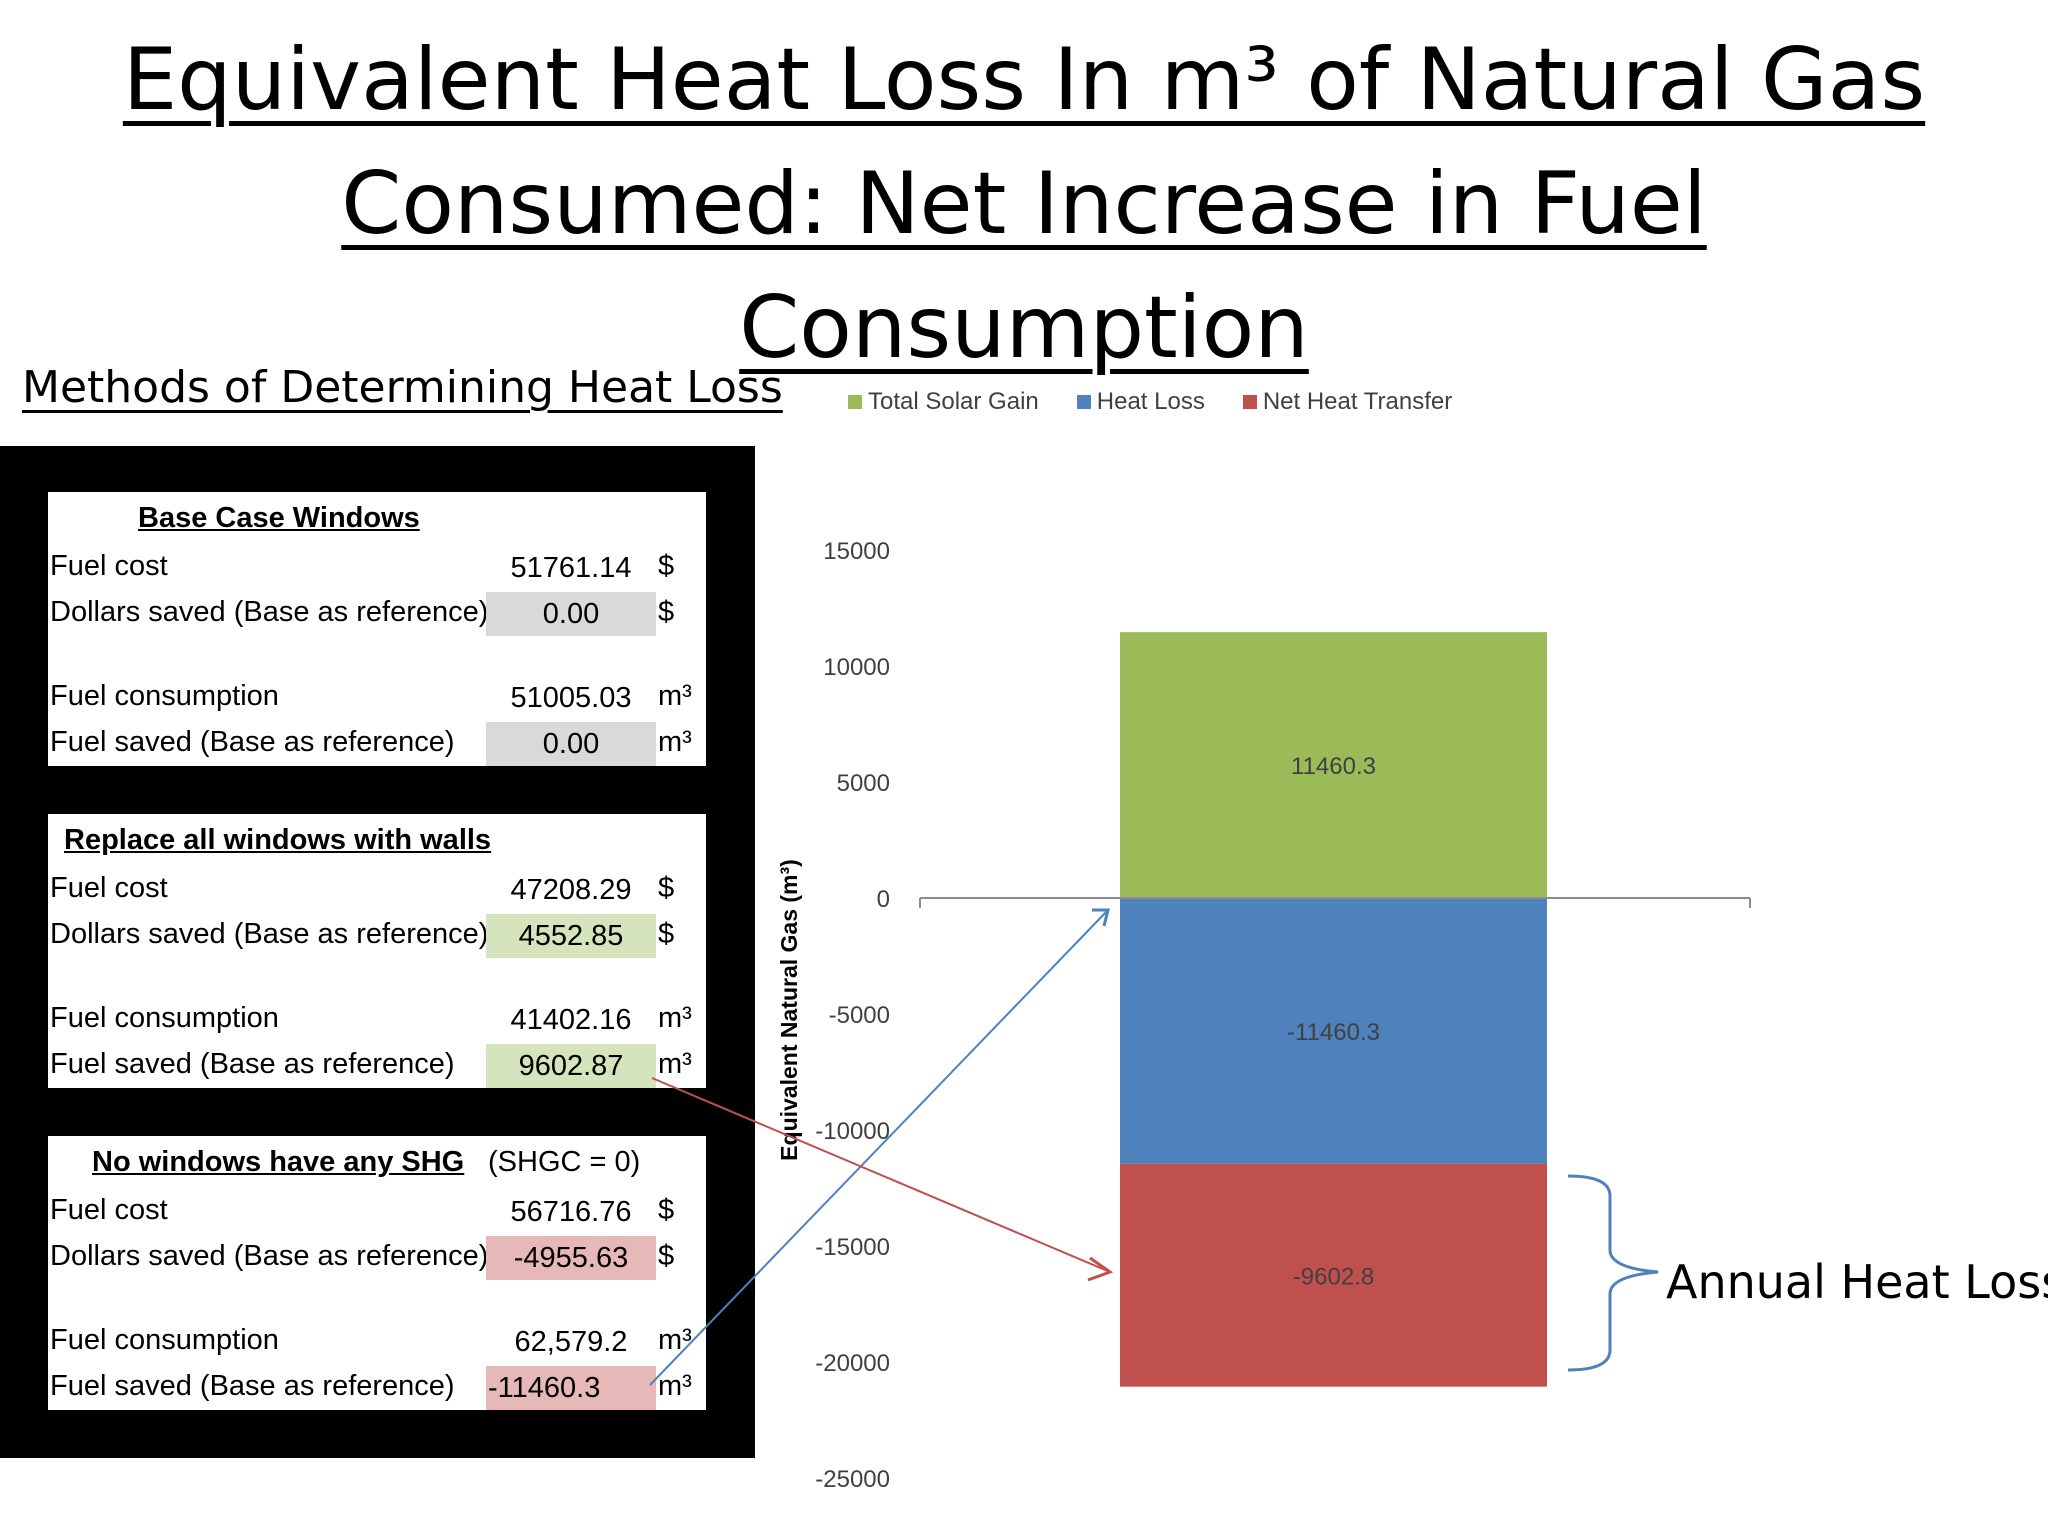 The height and width of the screenshot is (1536, 2048). What do you see at coordinates (1024, 328) in the screenshot?
I see `title-line-3: Consumption` at bounding box center [1024, 328].